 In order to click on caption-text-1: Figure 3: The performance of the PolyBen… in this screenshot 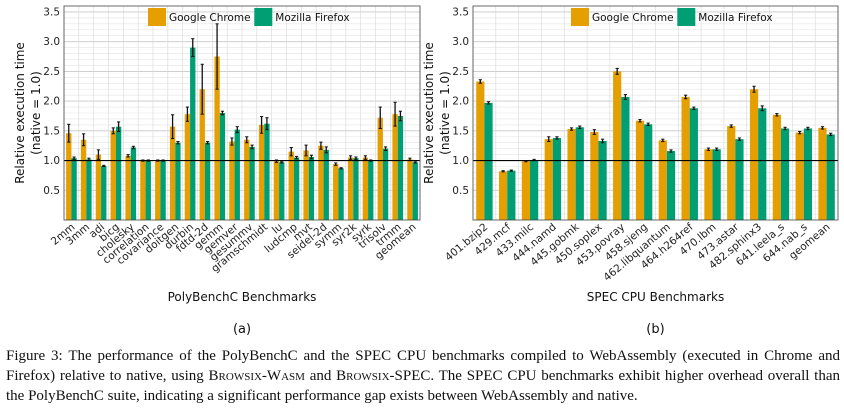, I will do `click(423, 366)`.